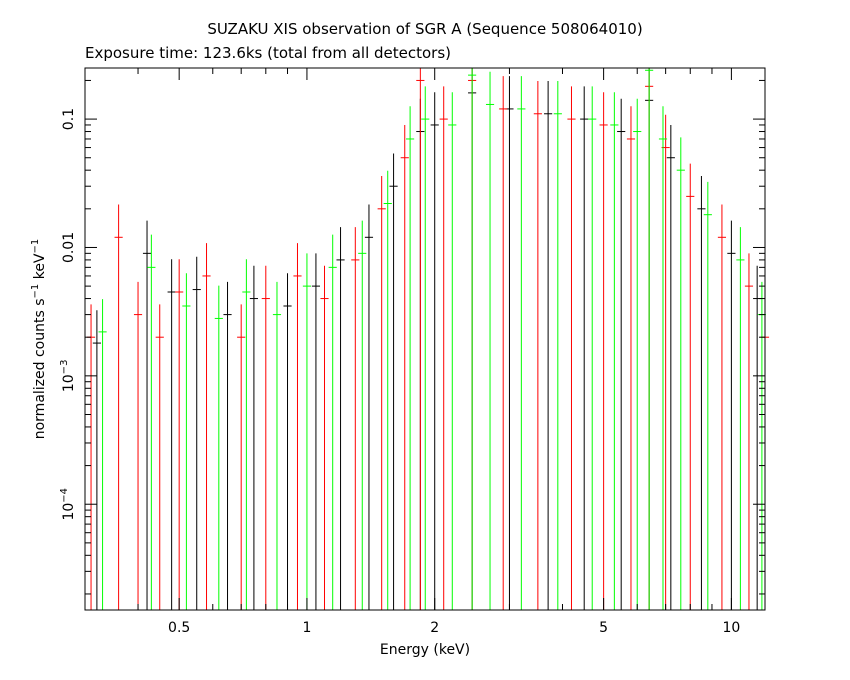 The height and width of the screenshot is (680, 850). What do you see at coordinates (35, 291) in the screenshot?
I see `y-axis-label-exp1: −1` at bounding box center [35, 291].